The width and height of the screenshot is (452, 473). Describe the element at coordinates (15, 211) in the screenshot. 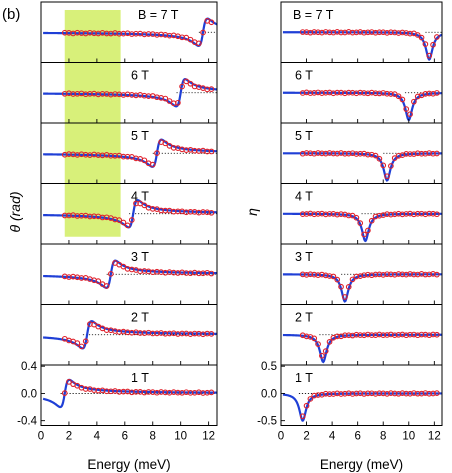

I see `y-axis-title: θ (rad)` at that location.